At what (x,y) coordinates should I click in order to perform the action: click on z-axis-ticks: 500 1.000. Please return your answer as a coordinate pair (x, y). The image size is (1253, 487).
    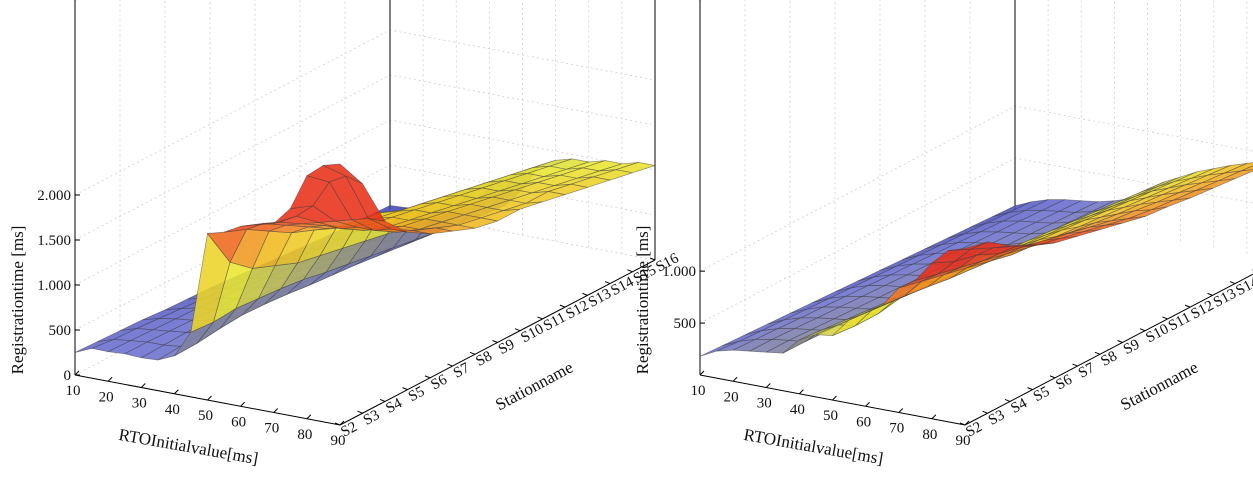
    Looking at the image, I should click on (683, 298).